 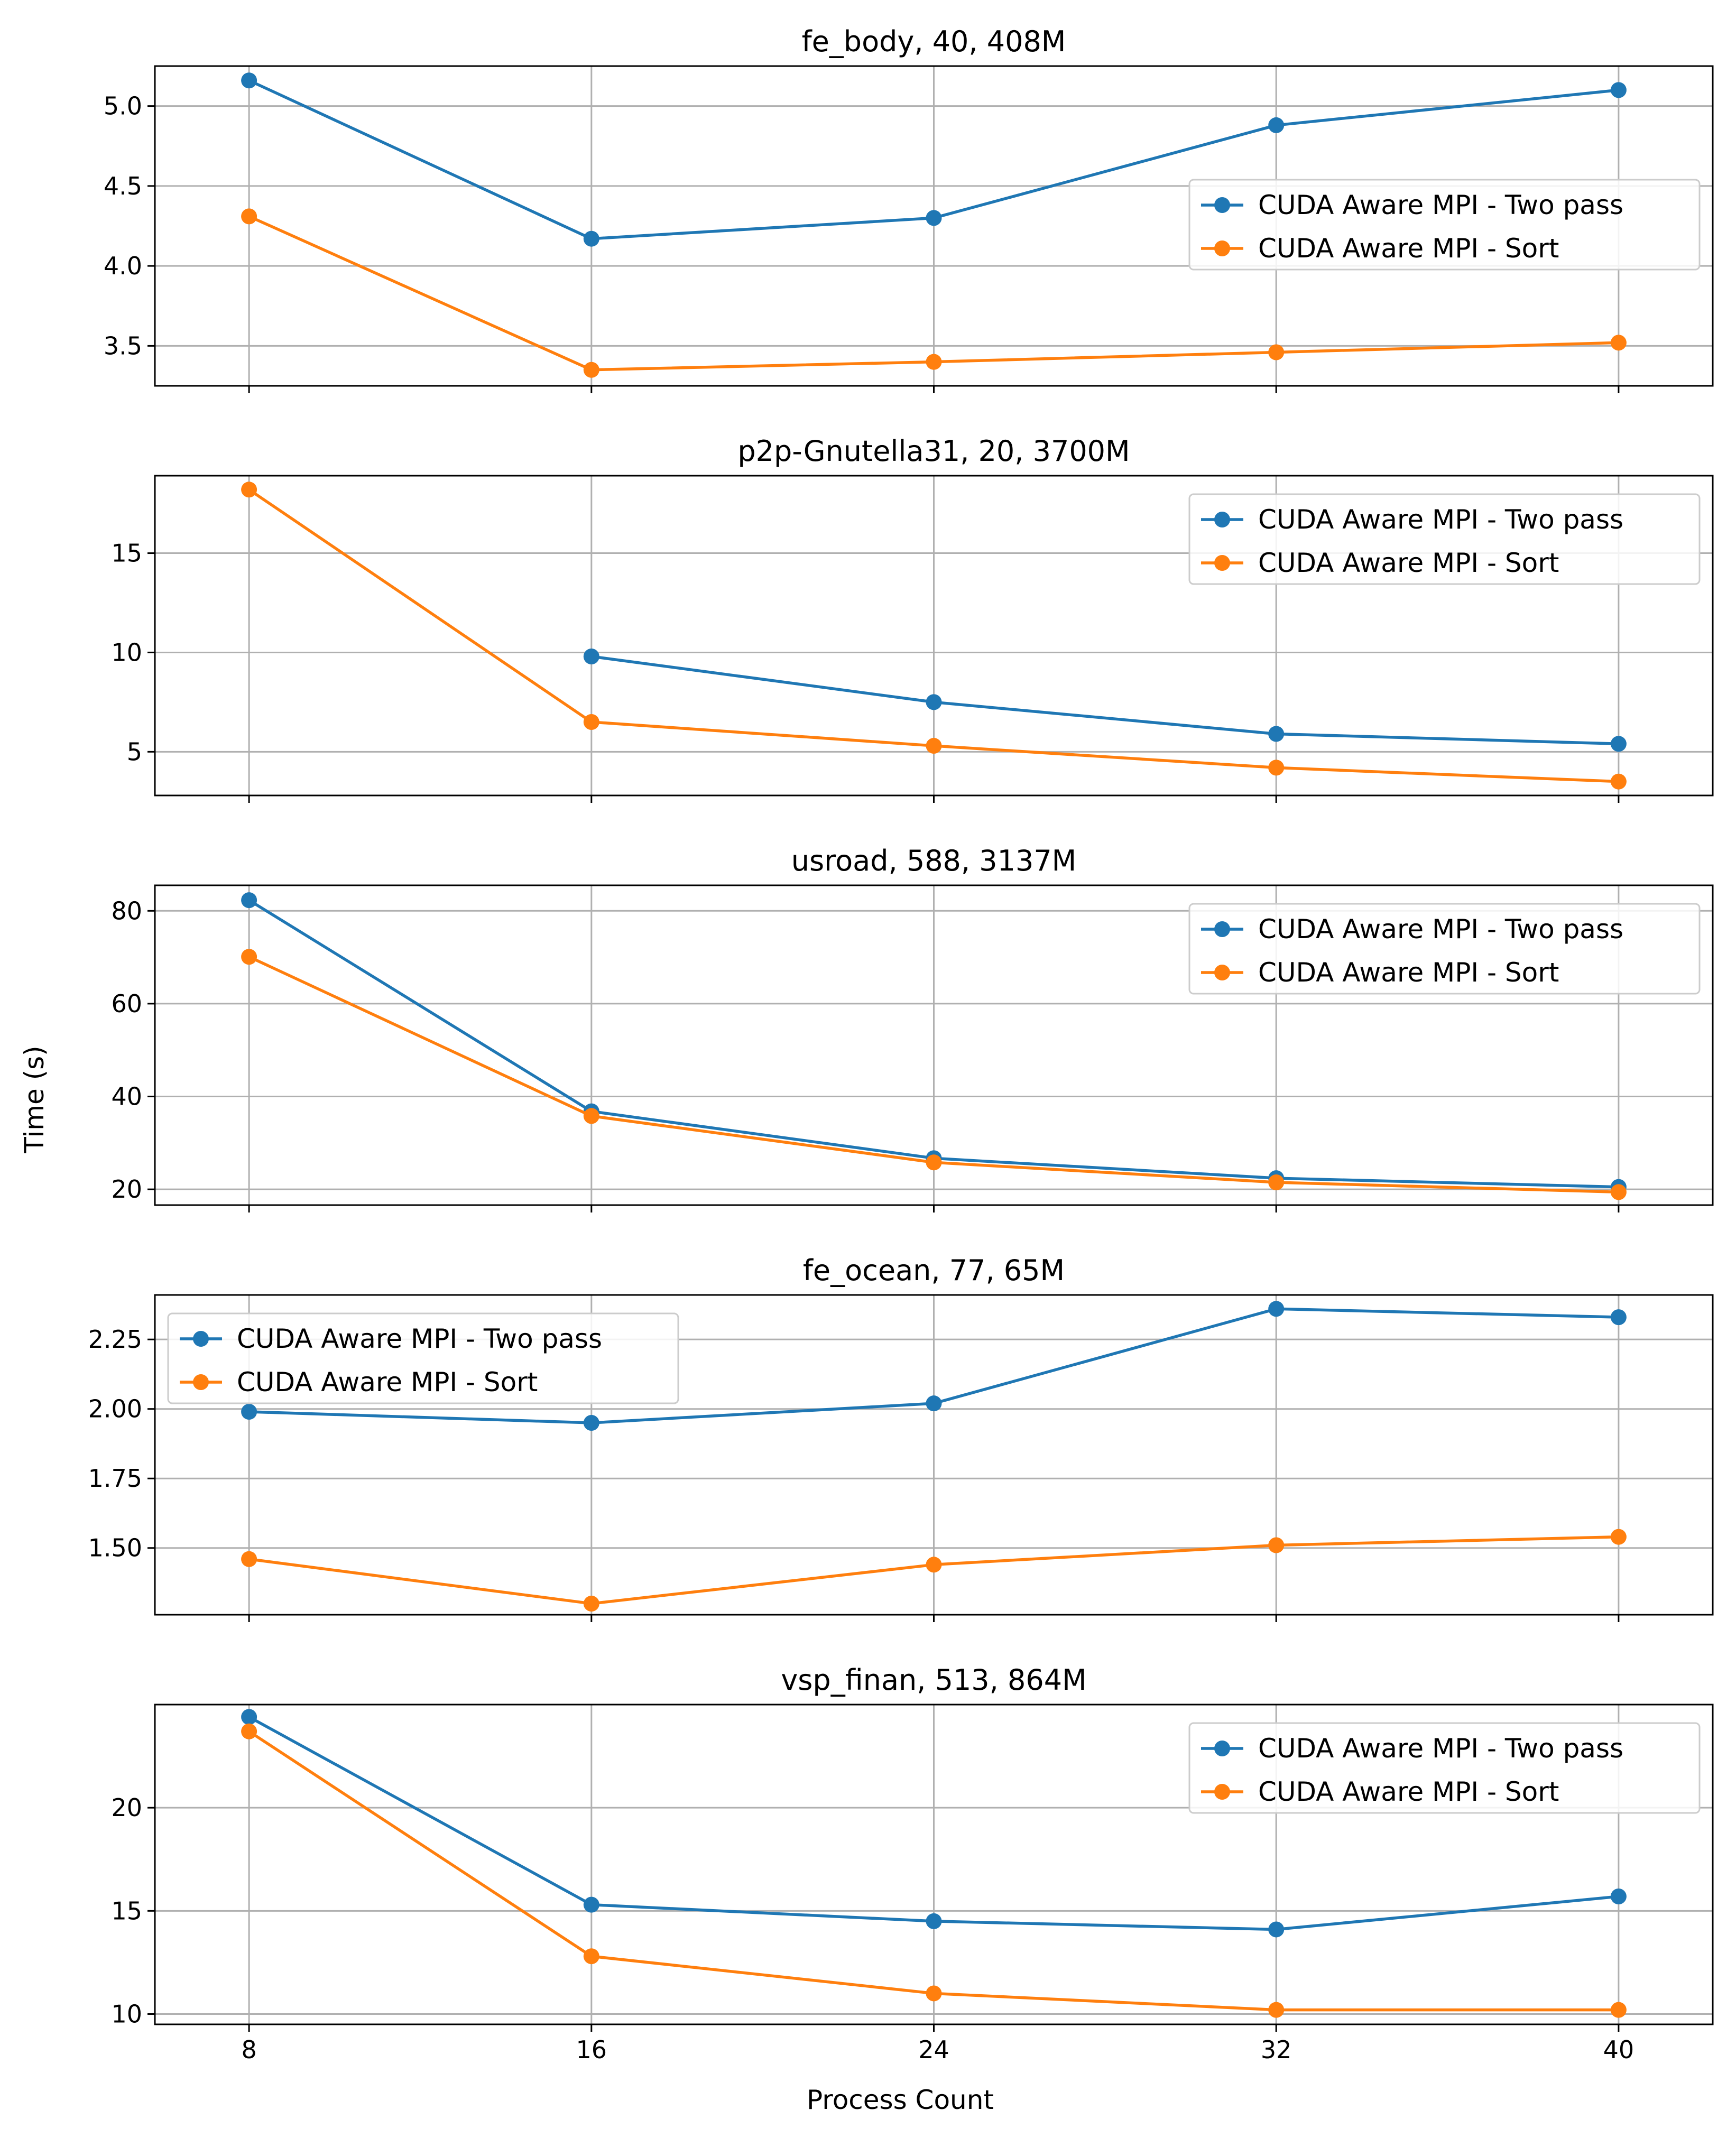 I want to click on y-tick-label: 5, so click(x=134, y=751).